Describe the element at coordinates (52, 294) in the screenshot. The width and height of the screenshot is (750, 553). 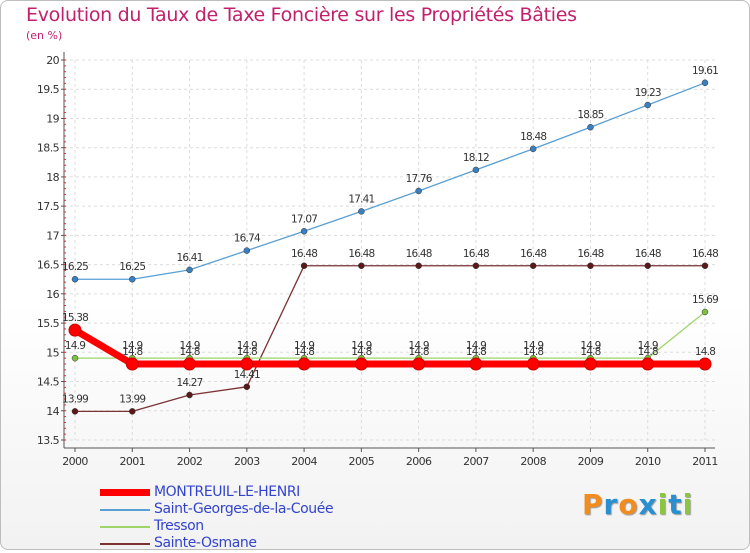
I see `y-tick-label: 16` at that location.